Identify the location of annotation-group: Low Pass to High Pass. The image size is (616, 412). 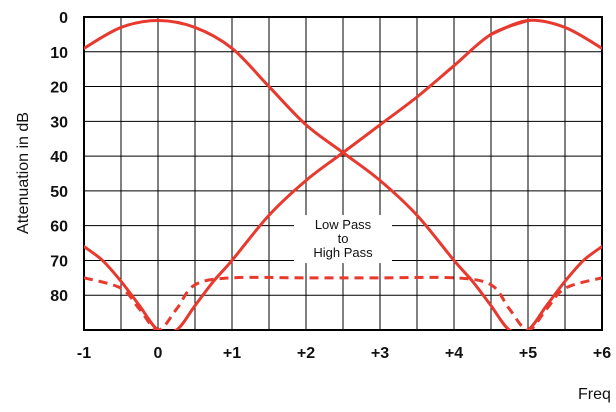
(343, 239).